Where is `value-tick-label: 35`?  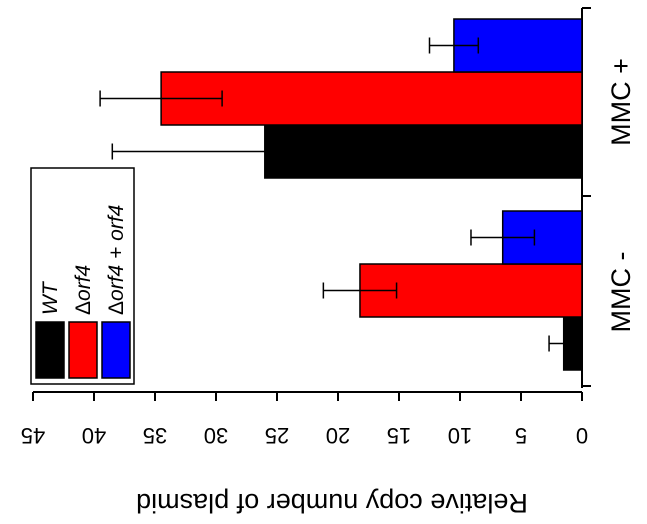 value-tick-label: 35 is located at coordinates (155, 435).